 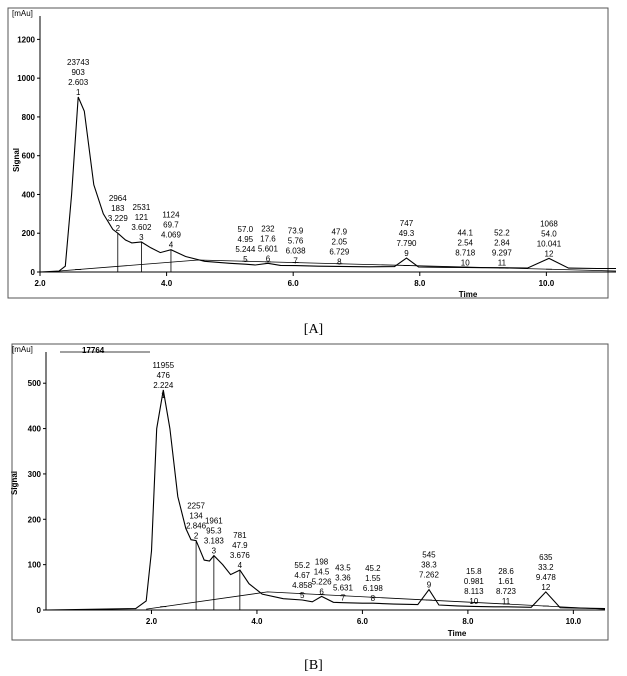 I want to click on peak-label: 95.3, so click(x=214, y=531).